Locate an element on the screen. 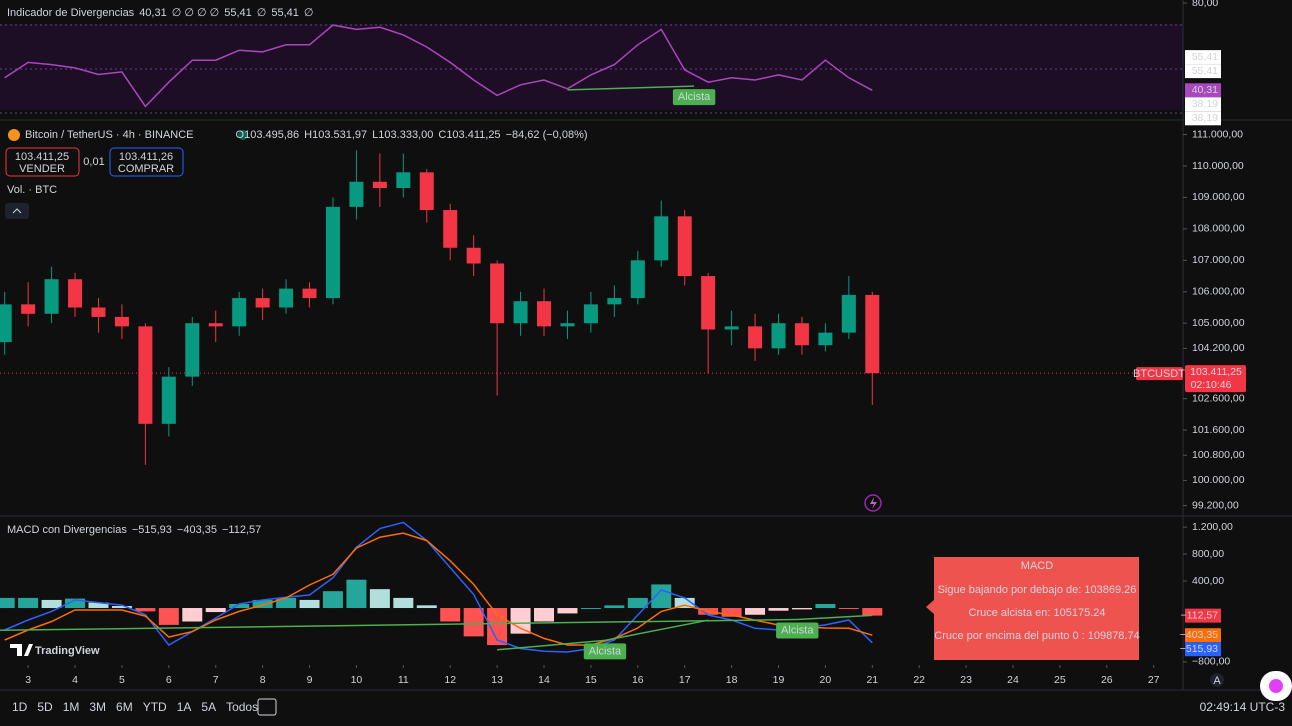  tooltip-box is located at coordinates (1036, 608).